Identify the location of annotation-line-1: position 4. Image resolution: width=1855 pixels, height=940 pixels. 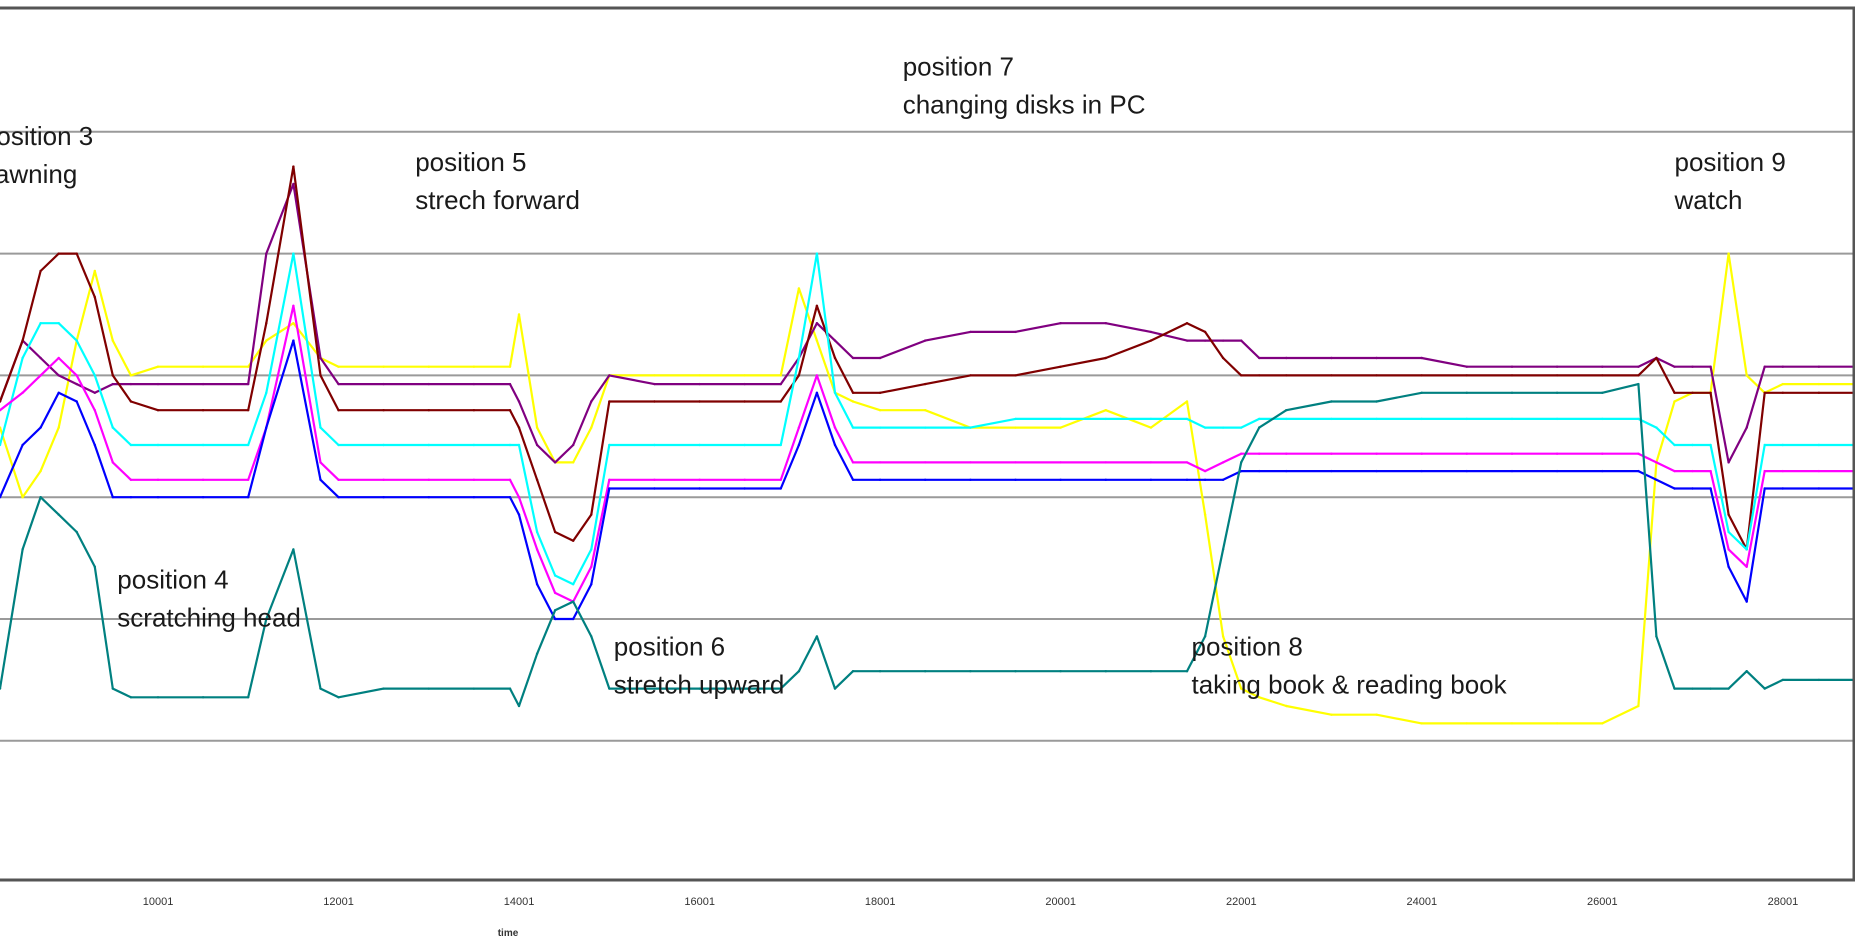
(172, 580).